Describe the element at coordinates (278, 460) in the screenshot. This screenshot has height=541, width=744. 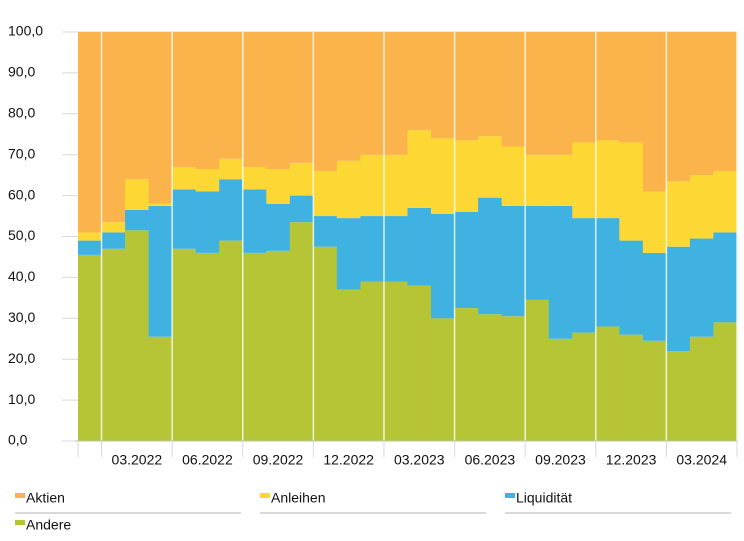
I see `x-tick-label: 09.2022` at that location.